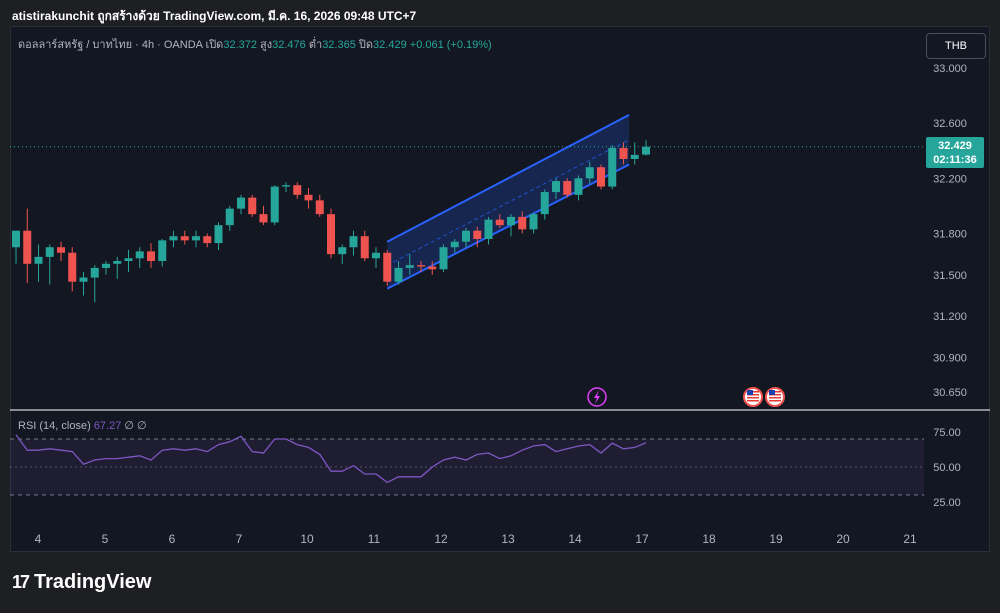  I want to click on x-axis-tick-label: 10, so click(307, 539).